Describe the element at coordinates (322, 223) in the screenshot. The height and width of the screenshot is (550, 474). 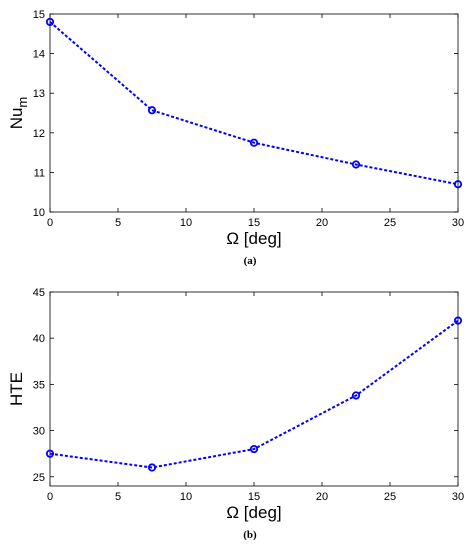
I see `x-tick-label-1-4: 20` at that location.